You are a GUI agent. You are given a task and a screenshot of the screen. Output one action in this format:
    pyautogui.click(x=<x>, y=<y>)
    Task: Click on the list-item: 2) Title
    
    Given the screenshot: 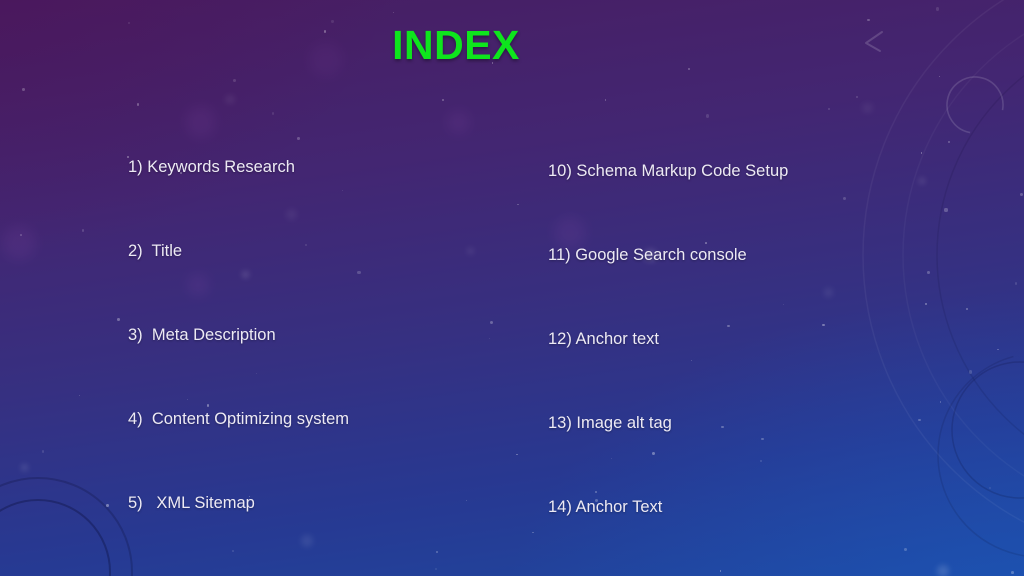 What is the action you would take?
    pyautogui.click(x=155, y=251)
    